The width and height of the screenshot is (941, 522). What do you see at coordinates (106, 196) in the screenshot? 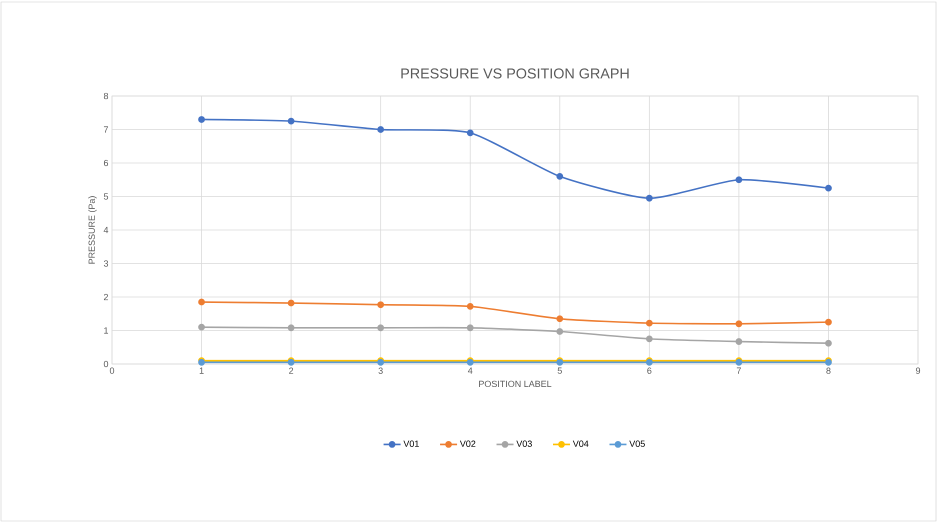
I see `y-tick-label: 5` at bounding box center [106, 196].